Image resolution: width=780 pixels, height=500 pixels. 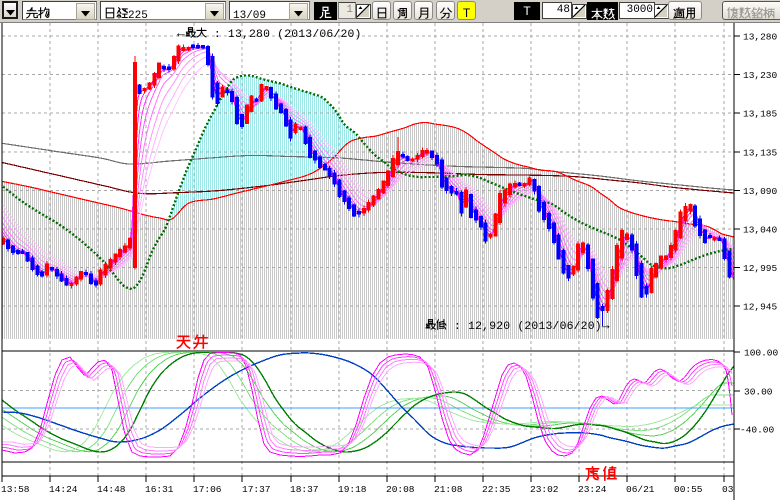 I want to click on svg-text: 13,090, so click(x=760, y=191).